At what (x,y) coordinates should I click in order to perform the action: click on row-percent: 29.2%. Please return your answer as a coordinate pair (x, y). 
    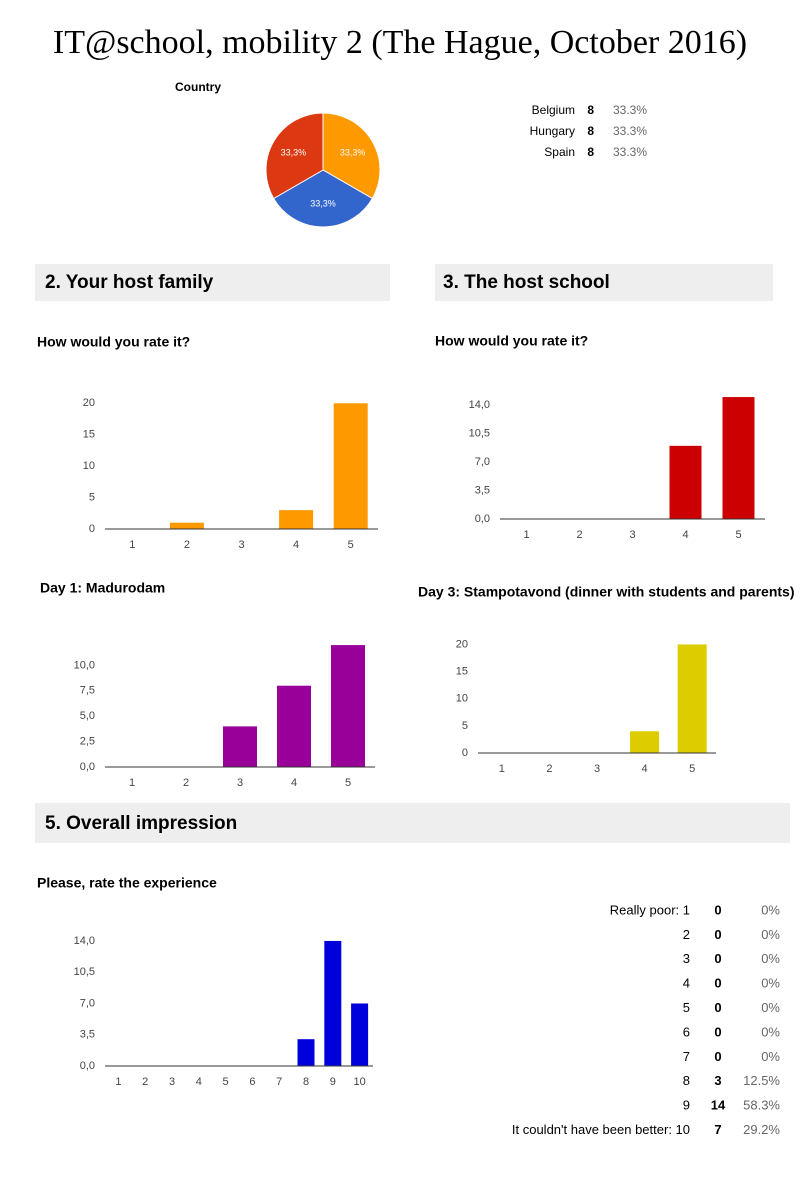
    Looking at the image, I should click on (761, 1129).